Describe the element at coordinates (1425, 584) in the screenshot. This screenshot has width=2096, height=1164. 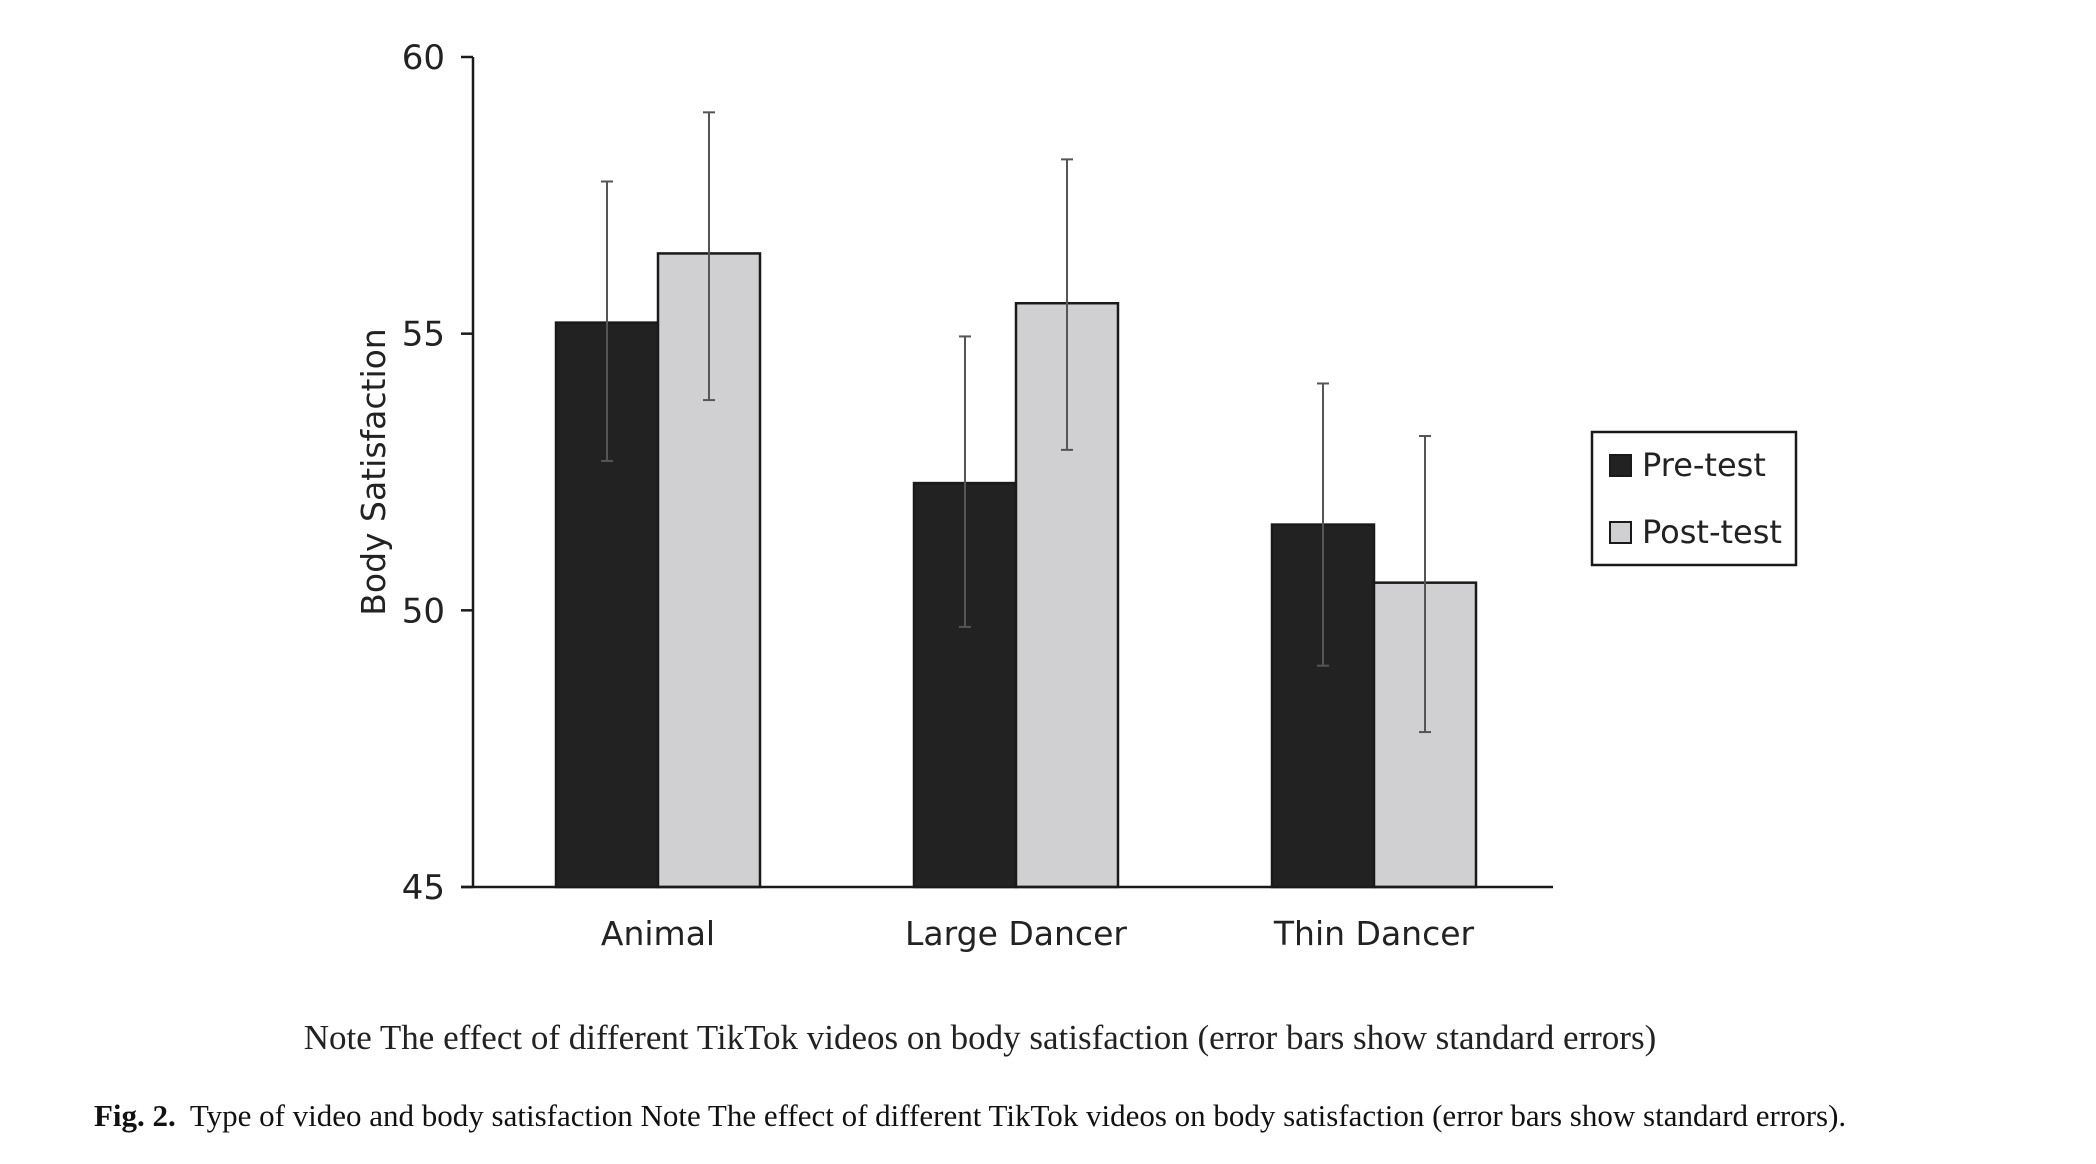
I see `error-bar-post-test-thin-dancer` at that location.